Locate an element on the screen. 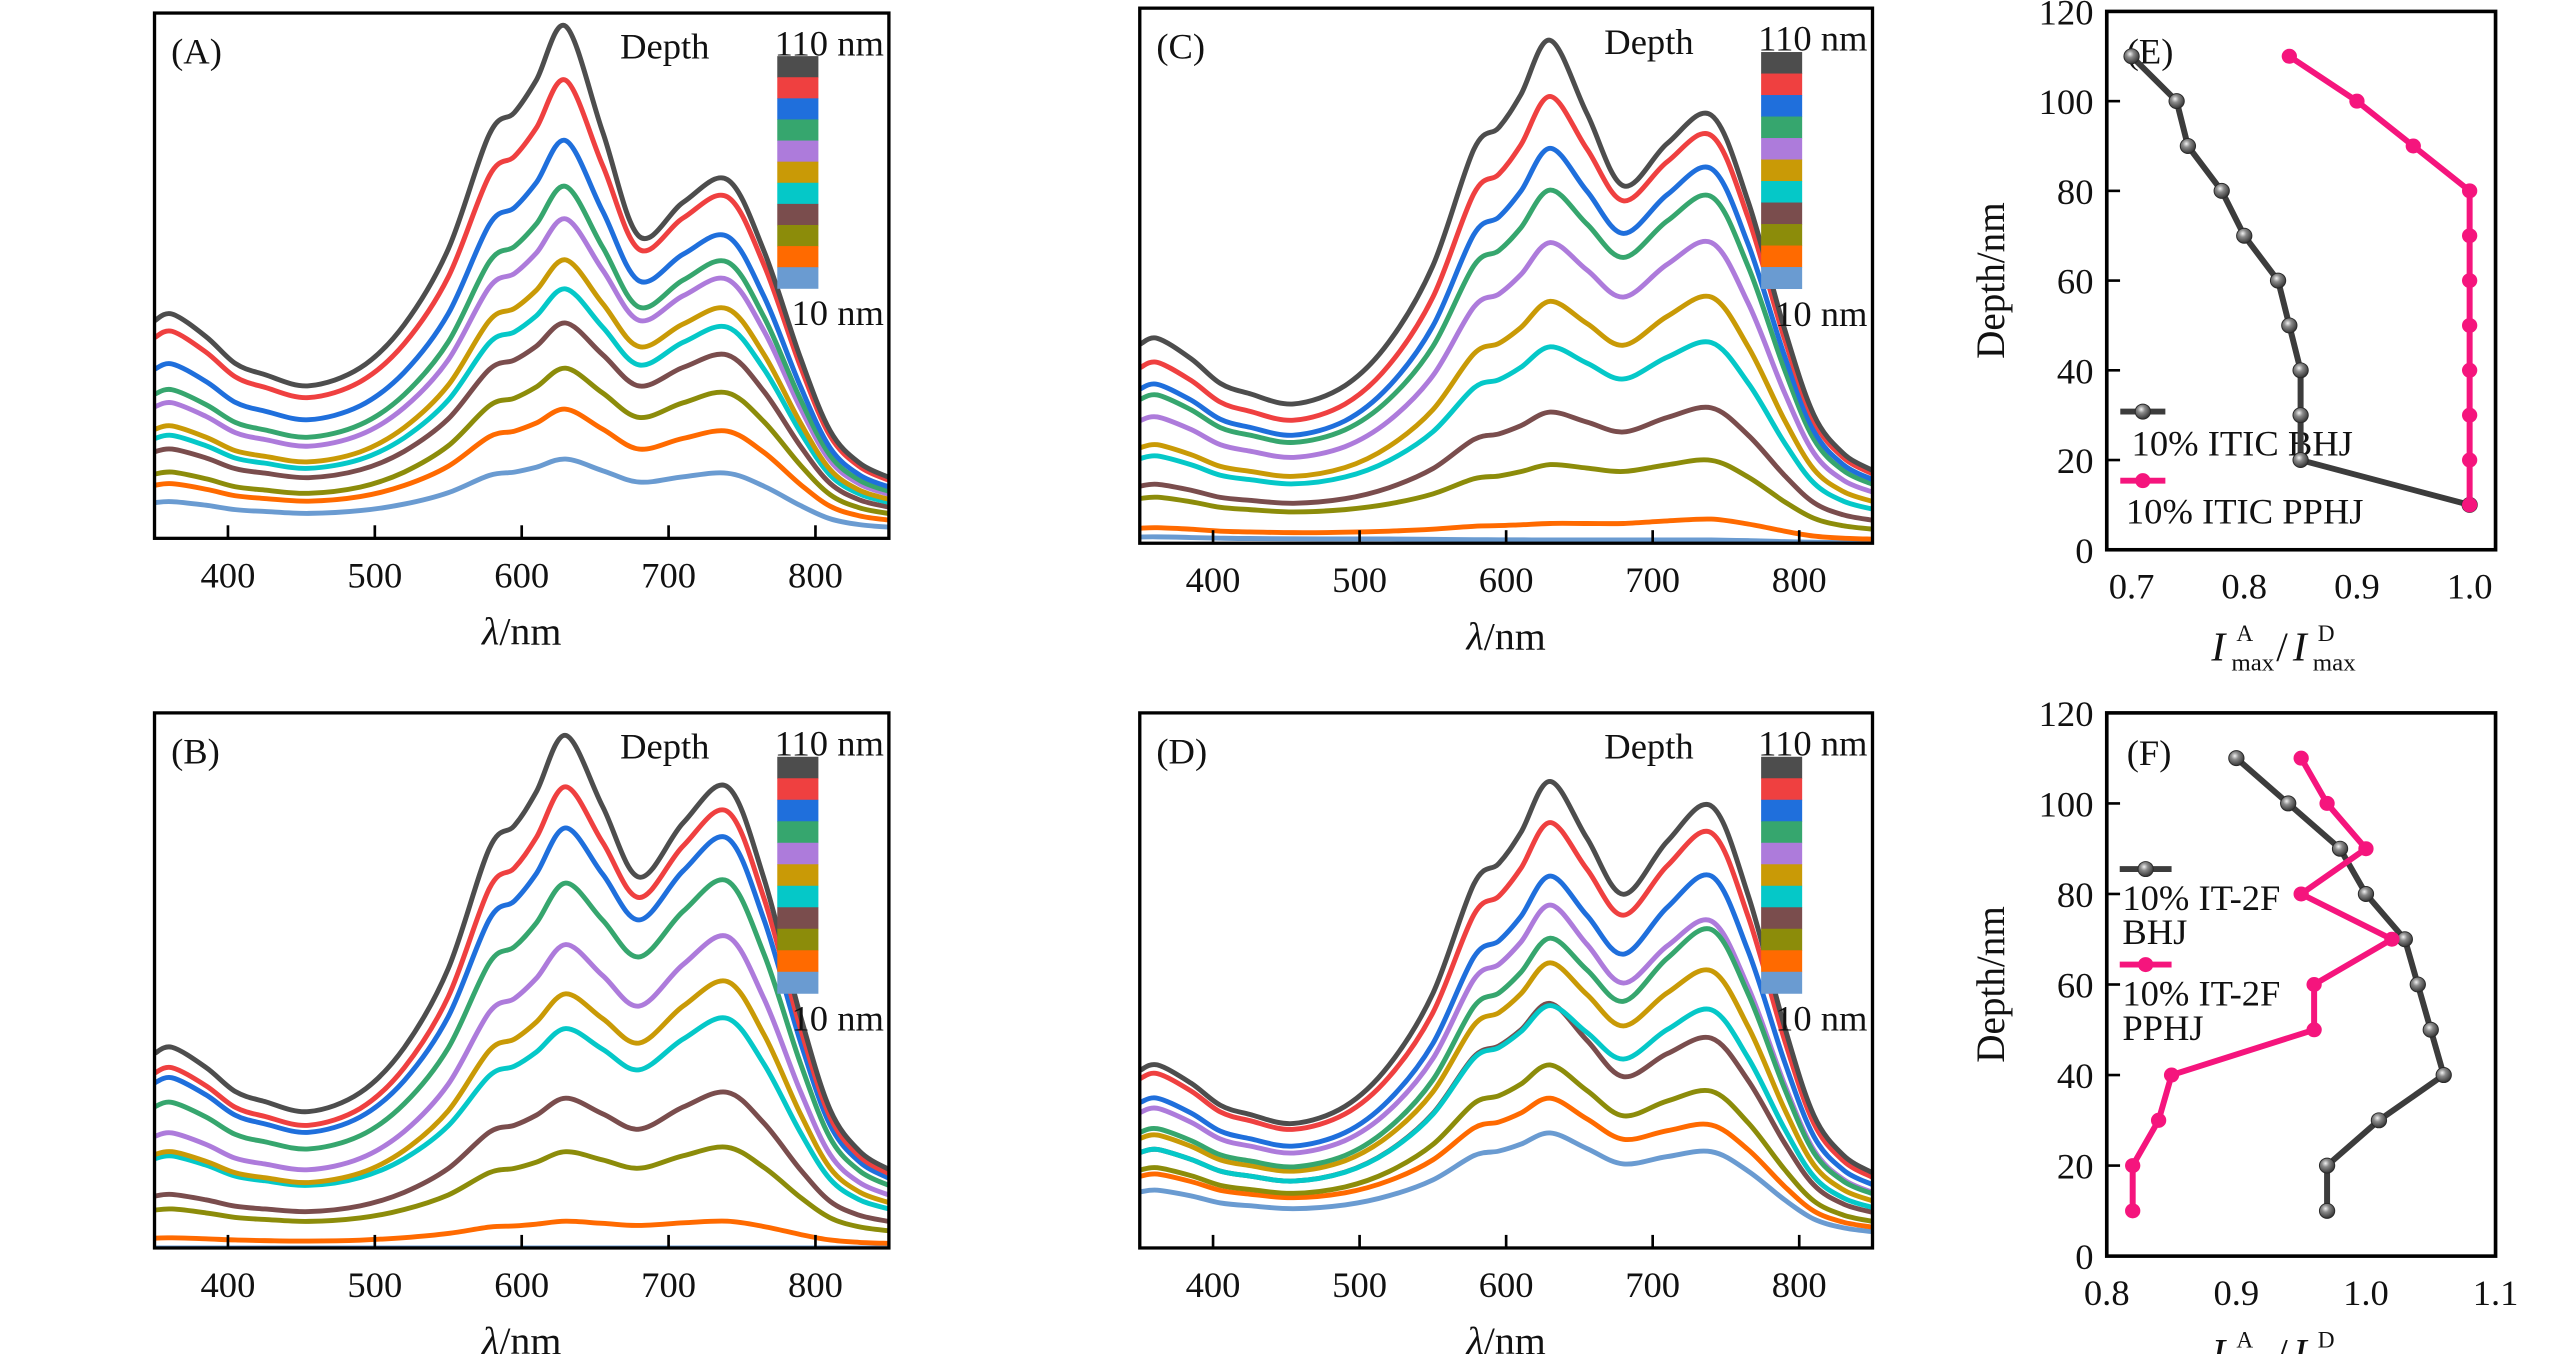 This screenshot has width=2567, height=1354. x-axis-label-sup-acceptor: A is located at coordinates (2244, 1340).